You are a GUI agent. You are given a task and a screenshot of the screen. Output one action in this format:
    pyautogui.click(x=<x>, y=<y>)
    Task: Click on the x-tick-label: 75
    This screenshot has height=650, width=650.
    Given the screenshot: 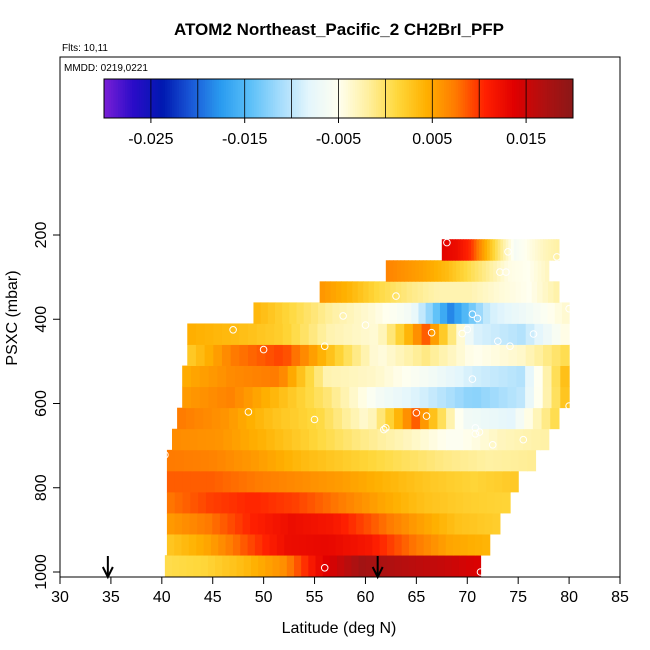 What is the action you would take?
    pyautogui.click(x=518, y=597)
    